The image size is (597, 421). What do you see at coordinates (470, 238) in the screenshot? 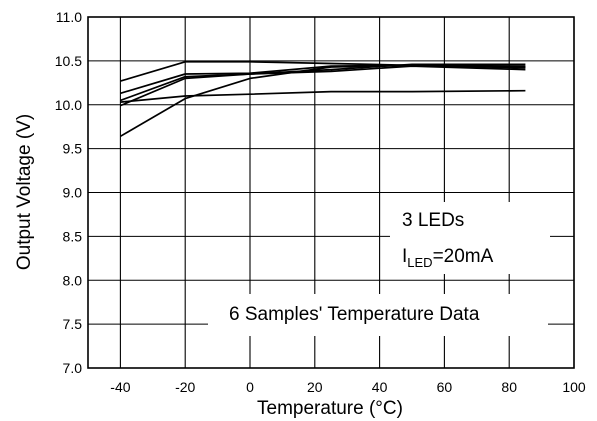
I see `leds-annotation-box` at bounding box center [470, 238].